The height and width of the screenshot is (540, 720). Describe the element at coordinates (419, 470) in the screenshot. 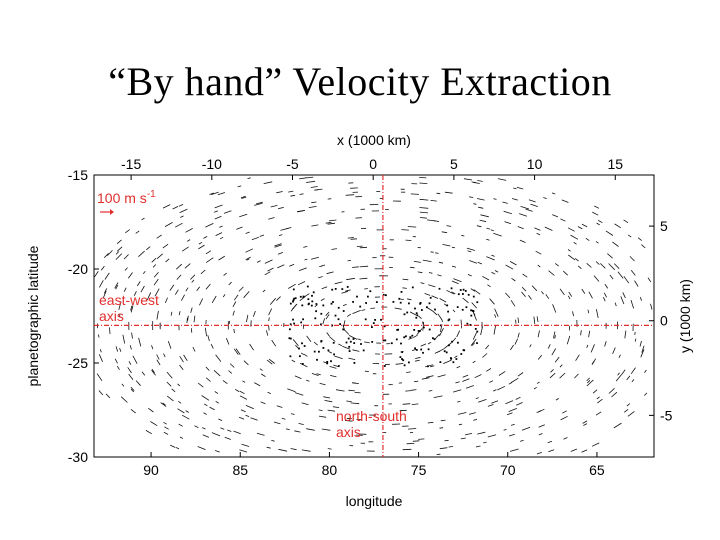

I see `bottom-tick-label: 75` at that location.